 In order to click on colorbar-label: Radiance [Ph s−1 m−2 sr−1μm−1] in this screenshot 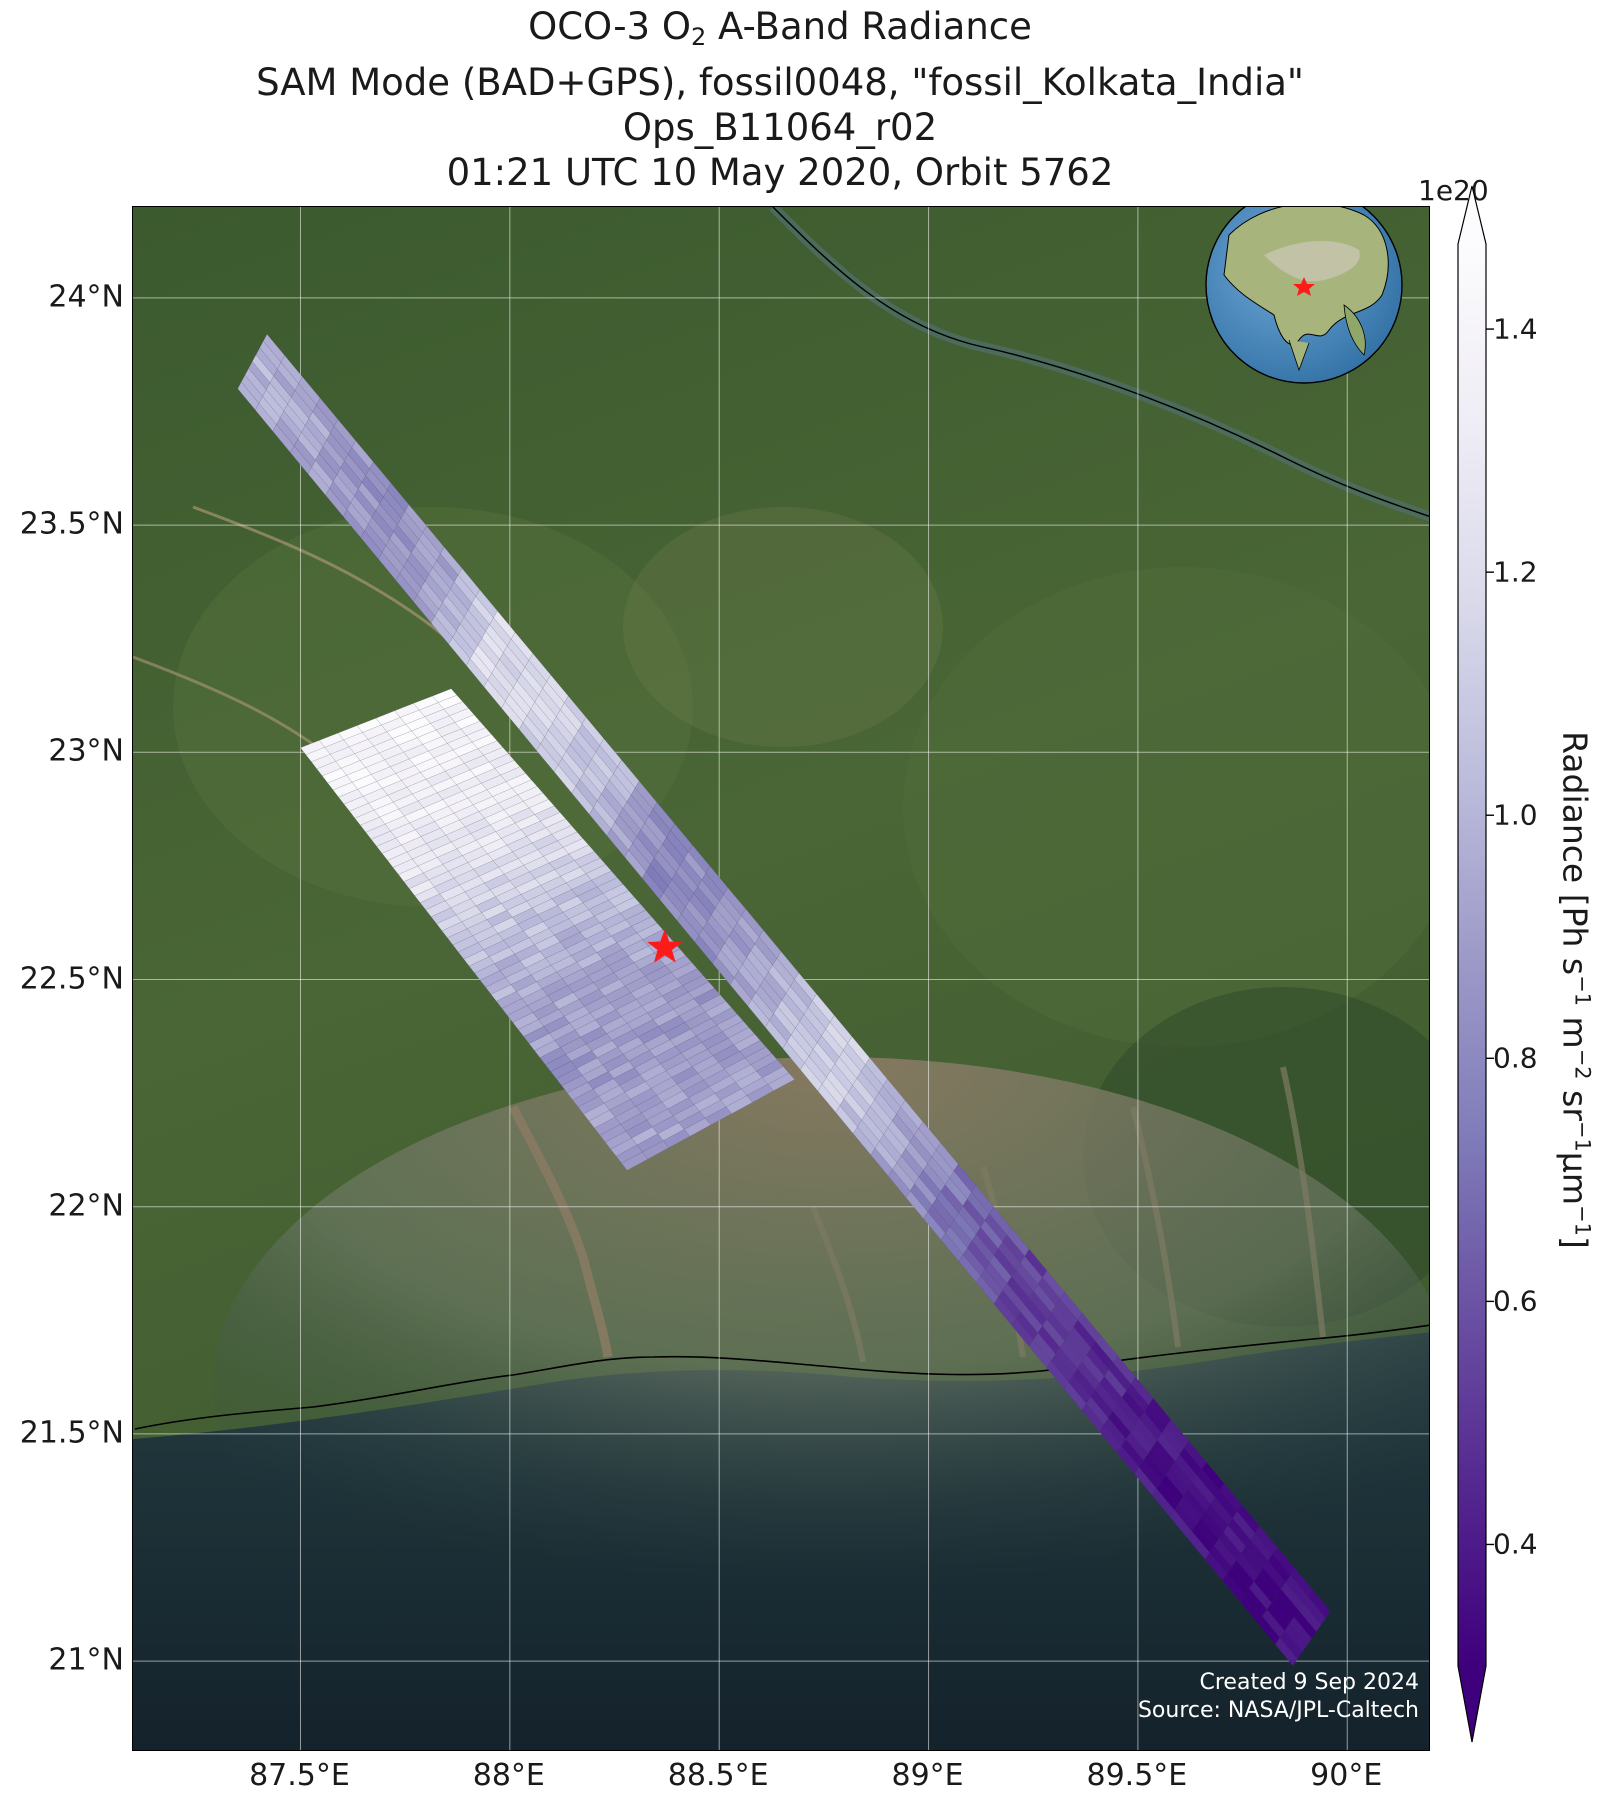, I will do `click(1575, 990)`.